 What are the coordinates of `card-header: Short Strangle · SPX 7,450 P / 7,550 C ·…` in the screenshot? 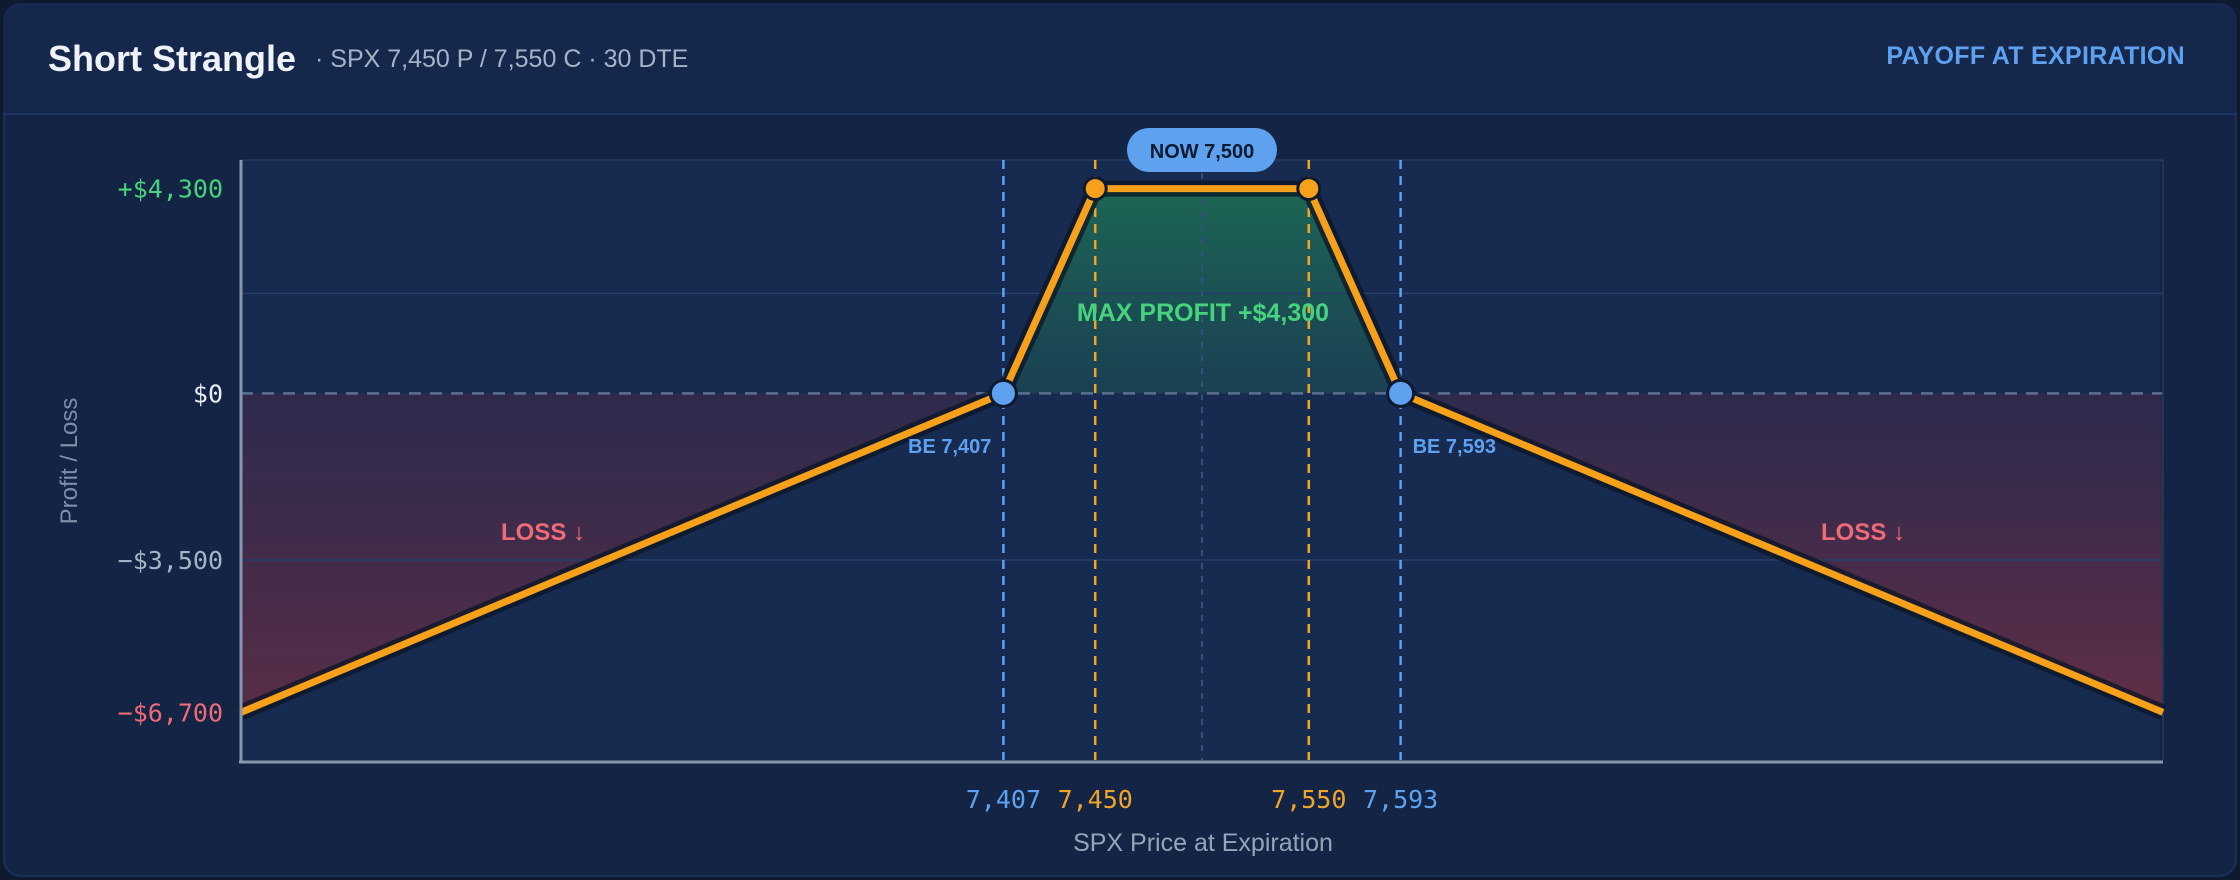 It's located at (1120, 59).